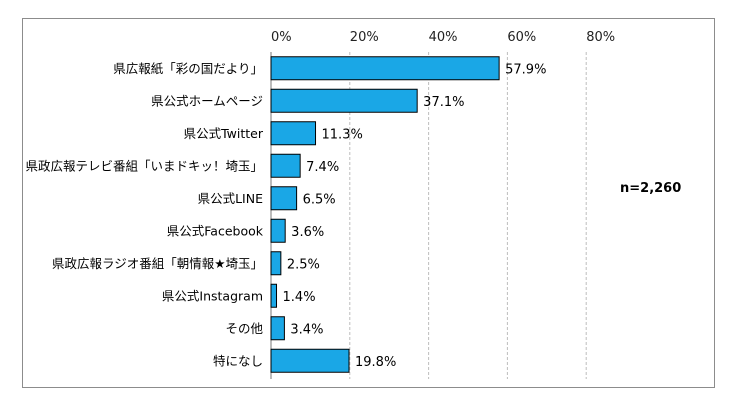  Describe the element at coordinates (299, 297) in the screenshot. I see `value-label: 1.4%` at that location.